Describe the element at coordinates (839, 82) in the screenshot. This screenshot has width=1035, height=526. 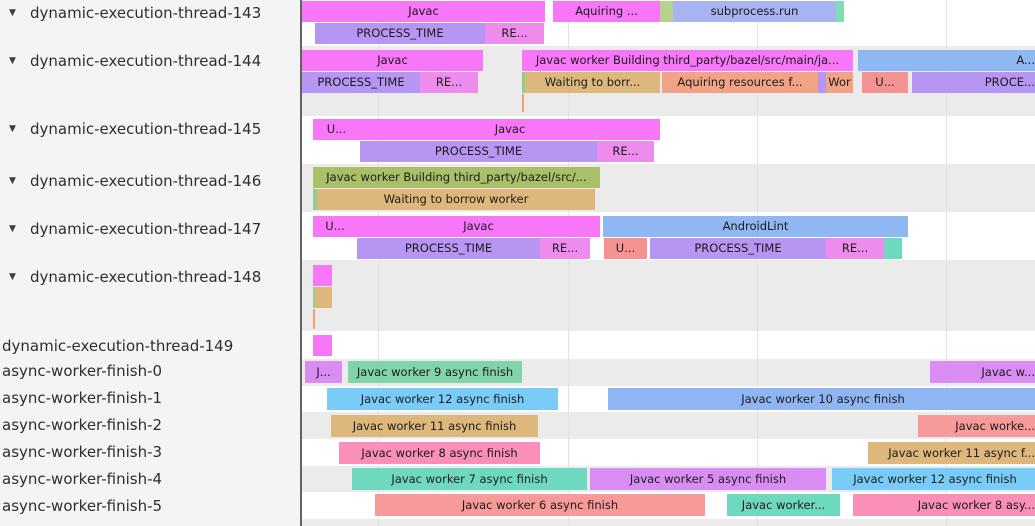
I see `trace-event-bar: Wor` at that location.